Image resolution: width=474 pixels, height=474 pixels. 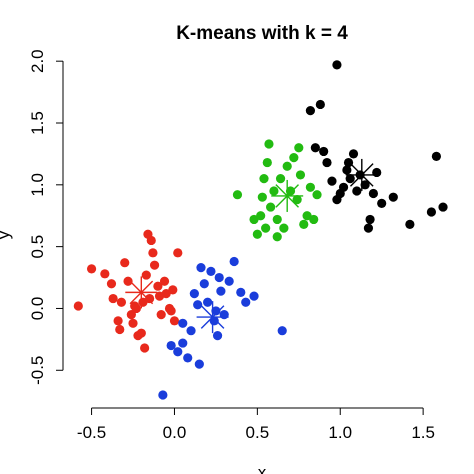 What do you see at coordinates (37, 123) in the screenshot?
I see `y-tick-label: 1.5` at bounding box center [37, 123].